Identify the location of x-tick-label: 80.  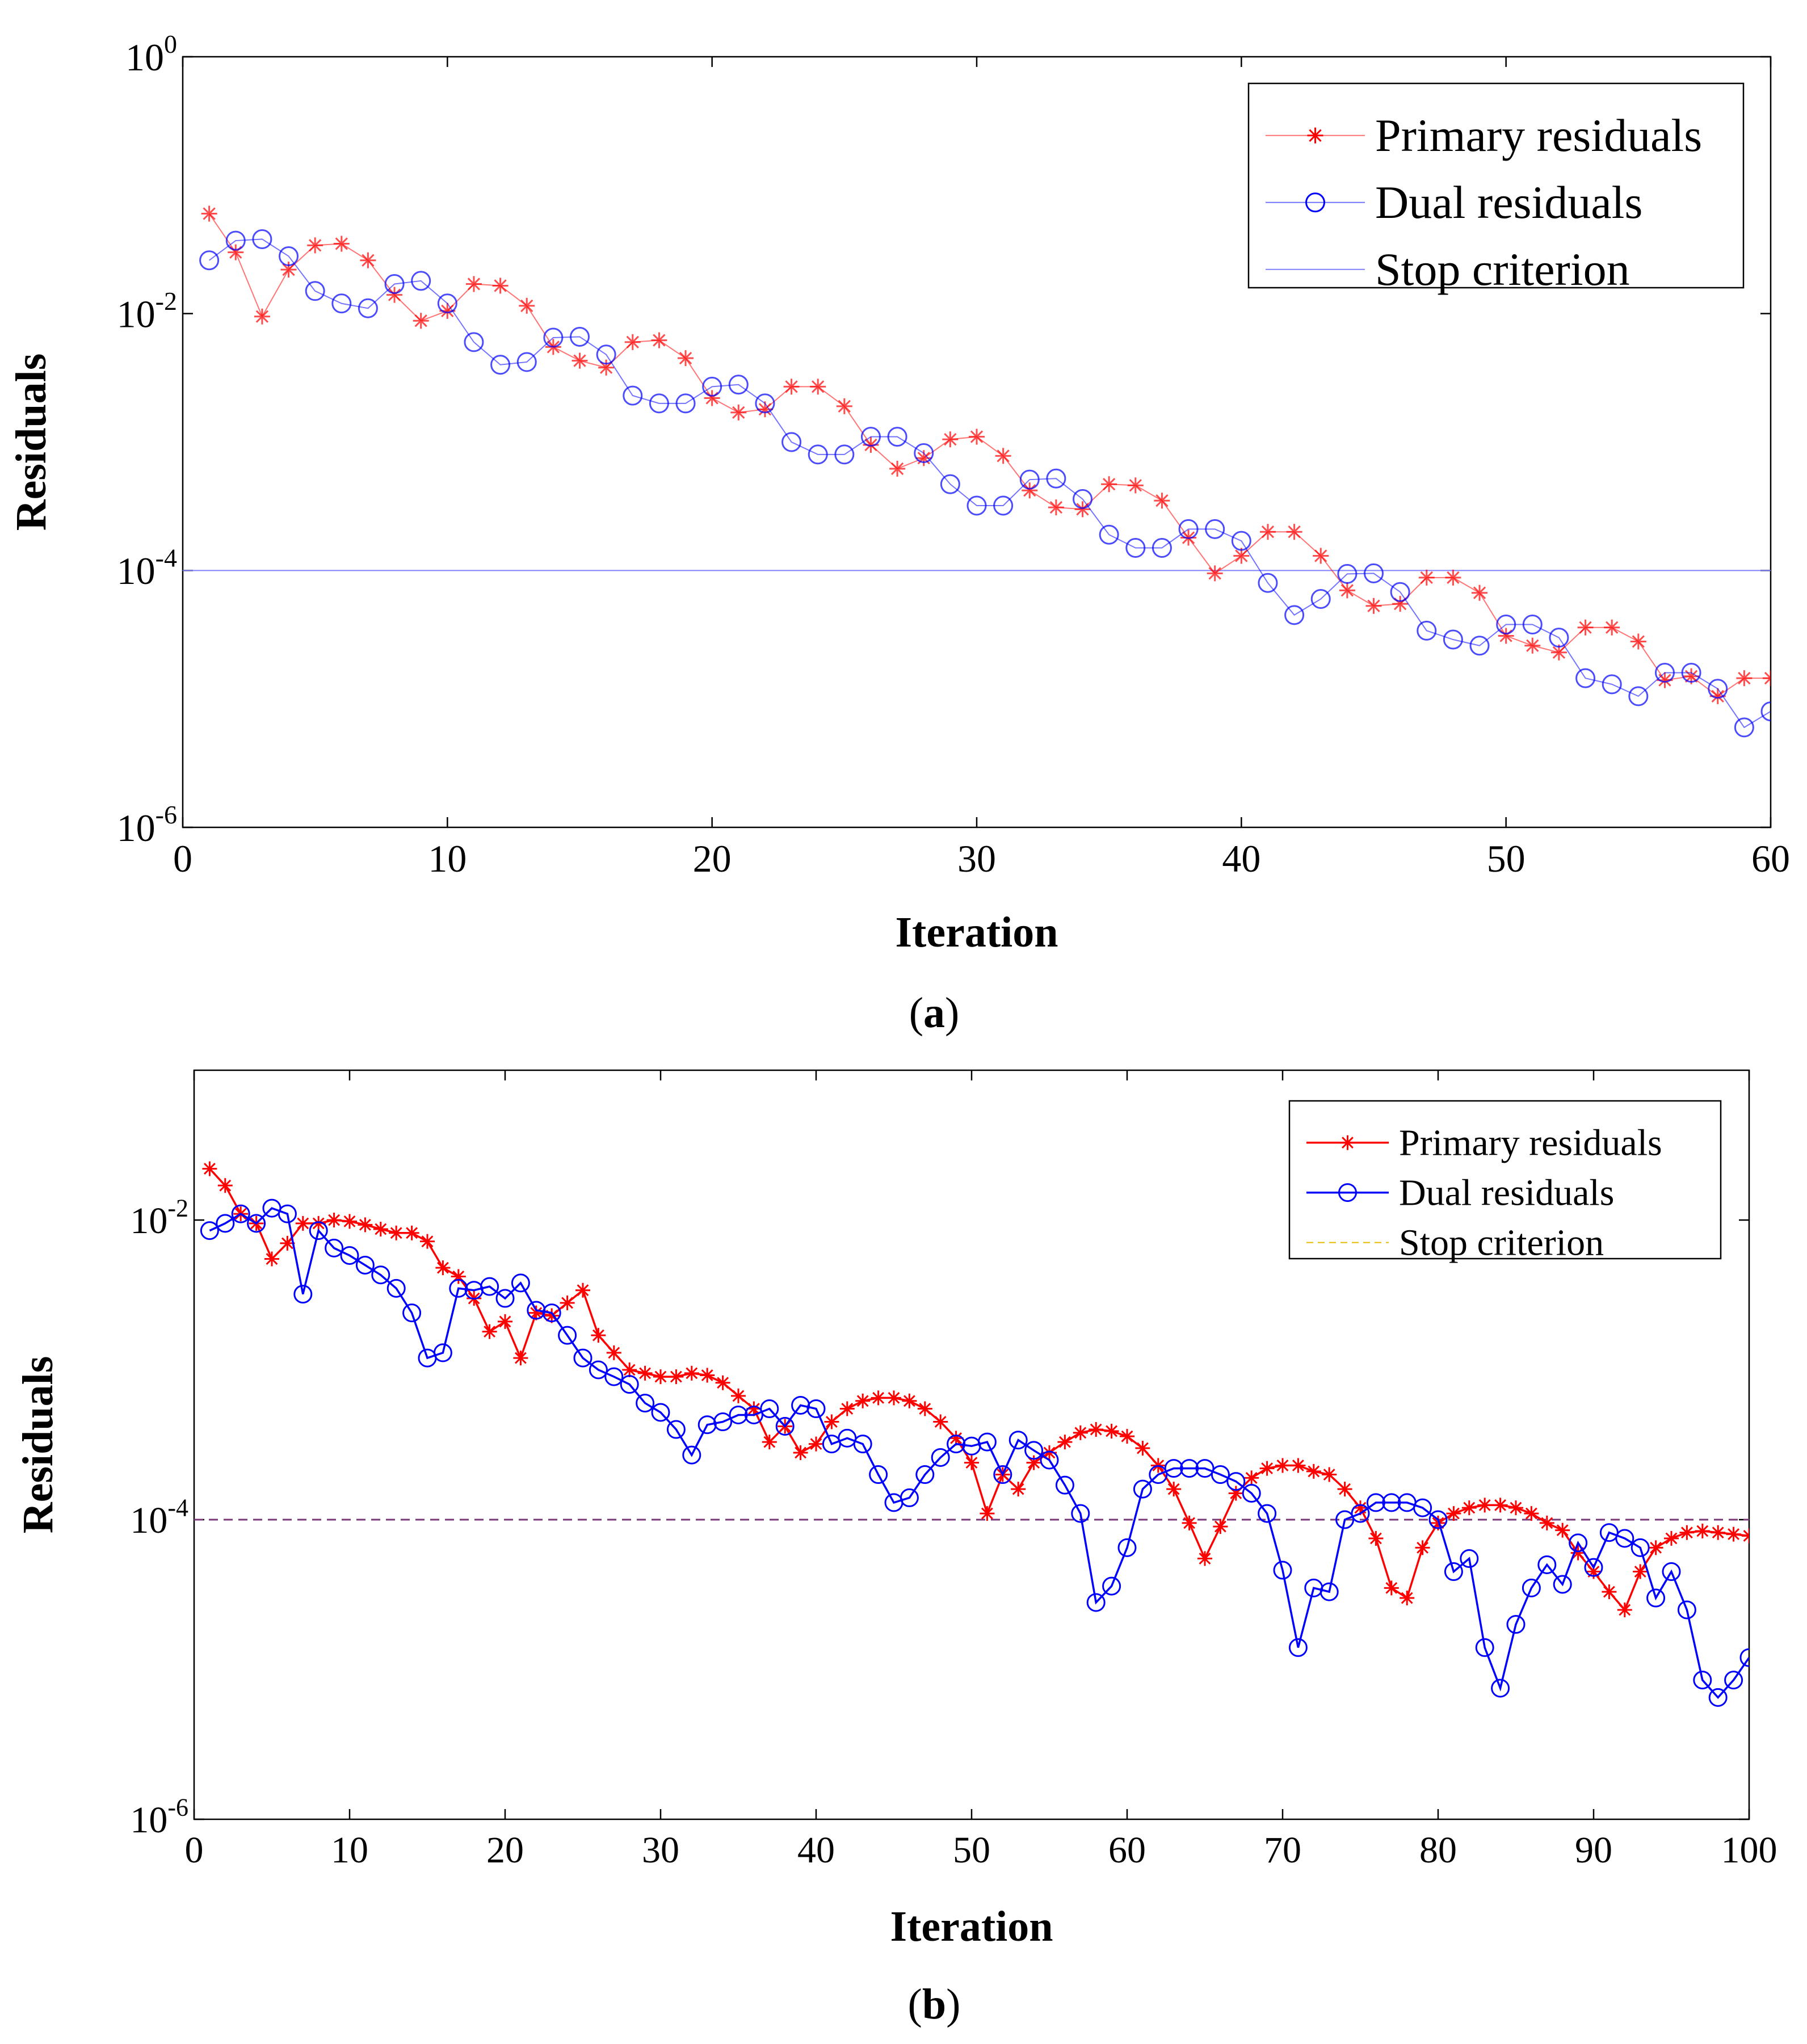
(1438, 1850).